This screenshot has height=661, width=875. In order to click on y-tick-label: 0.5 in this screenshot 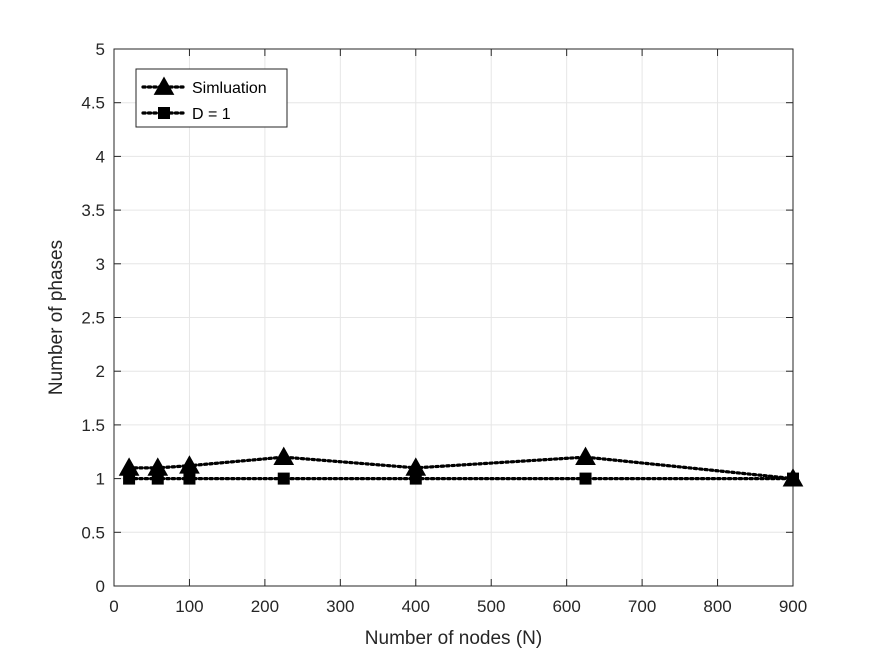, I will do `click(93, 532)`.